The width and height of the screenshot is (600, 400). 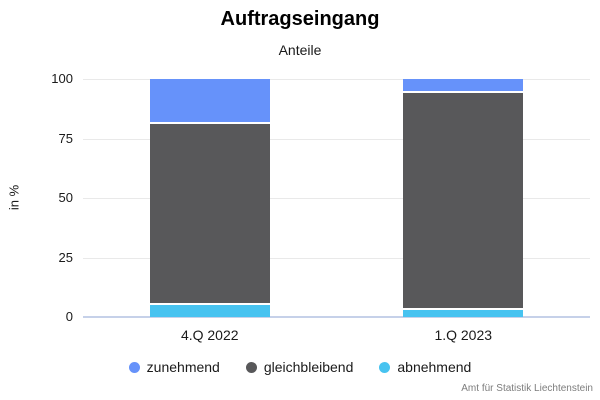 What do you see at coordinates (434, 367) in the screenshot?
I see `legend-label-abnehmend: abnehmend` at bounding box center [434, 367].